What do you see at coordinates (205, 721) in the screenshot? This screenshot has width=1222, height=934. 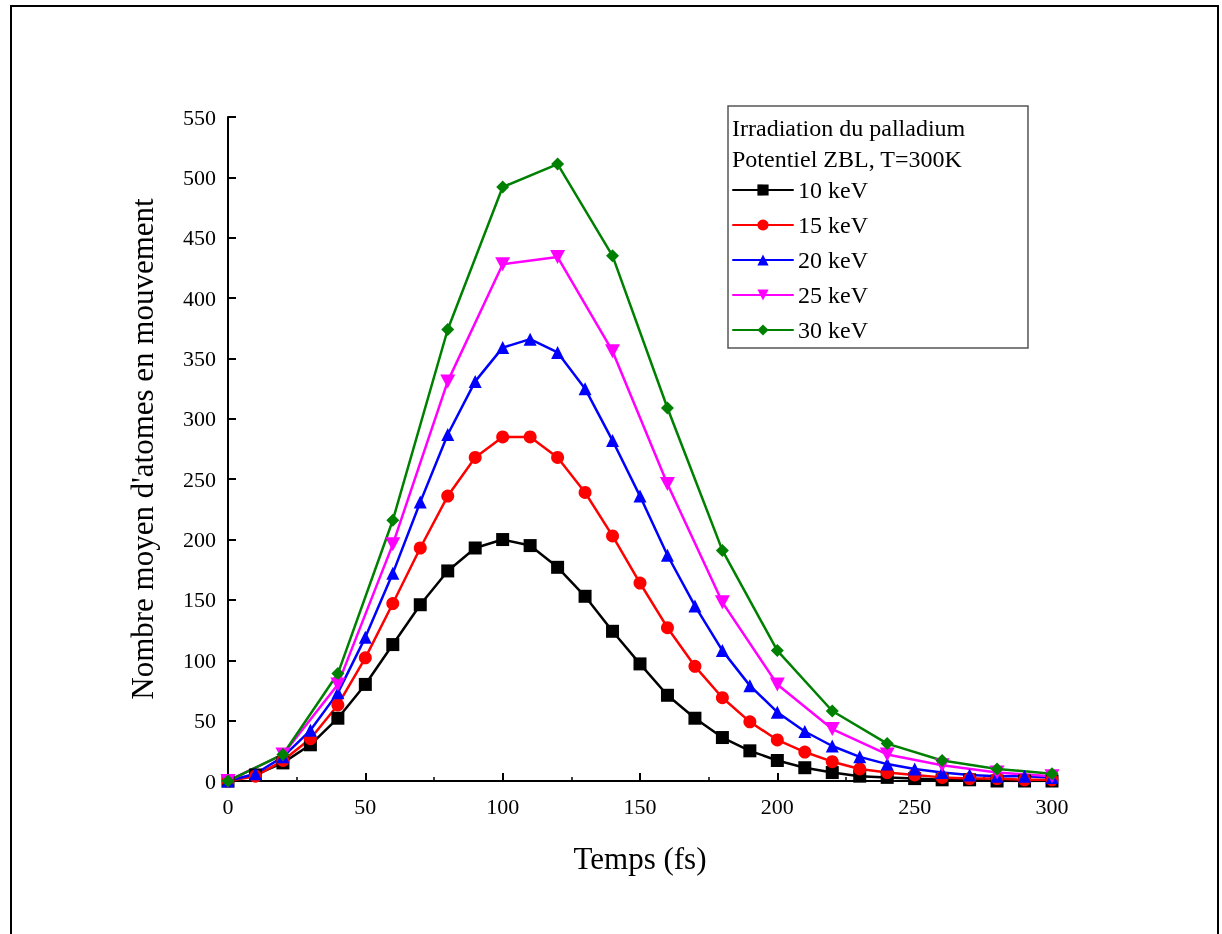 I see `y-tick-label: 50` at bounding box center [205, 721].